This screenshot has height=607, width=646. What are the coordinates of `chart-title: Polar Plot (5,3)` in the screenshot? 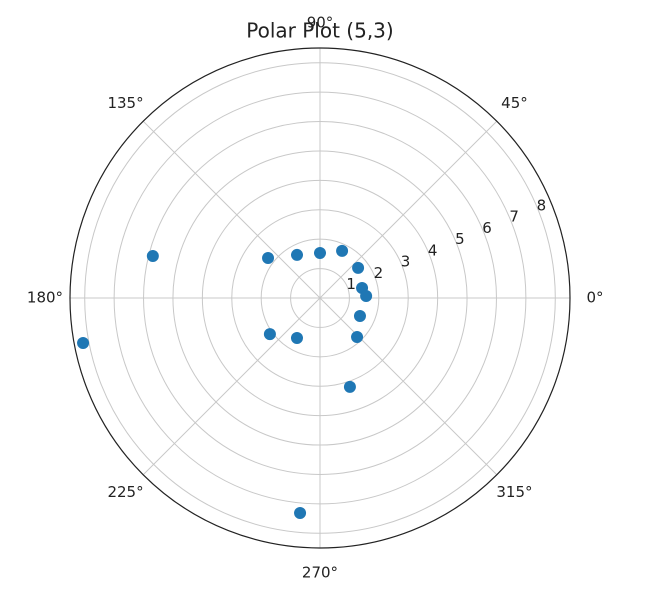 It's located at (319, 31).